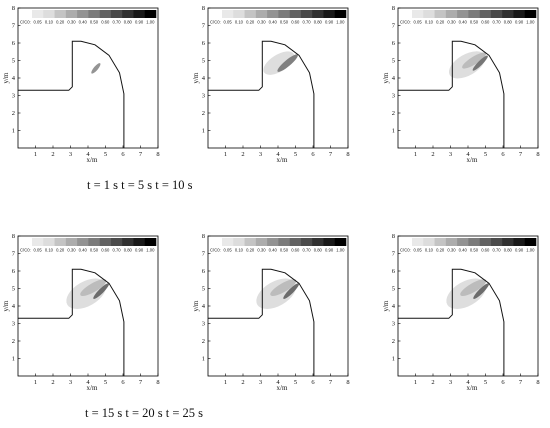 Image resolution: width=550 pixels, height=428 pixels. I want to click on x-tick-label: 5, so click(105, 382).